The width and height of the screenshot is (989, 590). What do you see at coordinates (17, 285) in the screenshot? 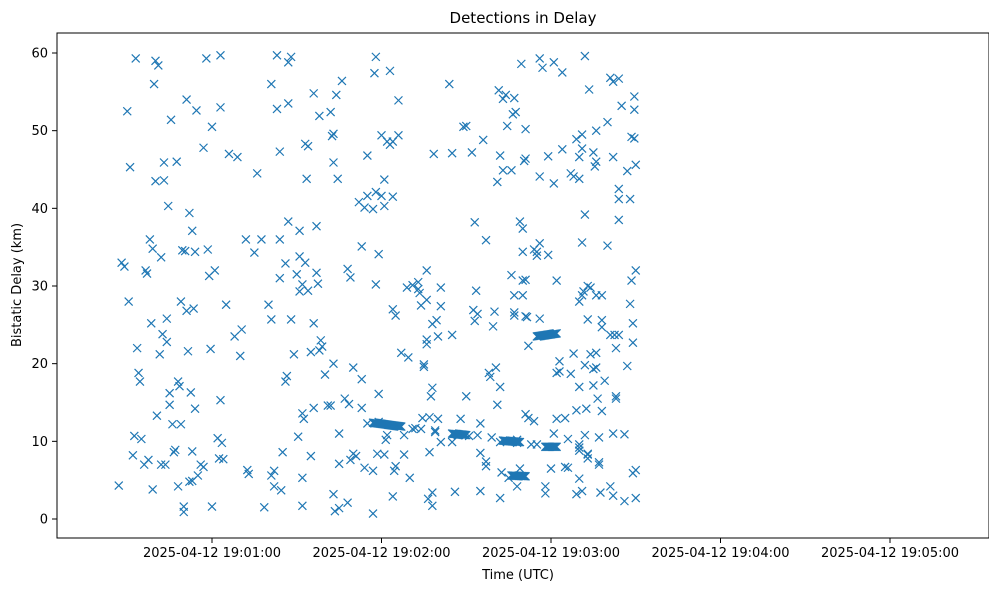
I see `y-axis-label: Bistatic Delay (km)` at bounding box center [17, 285].